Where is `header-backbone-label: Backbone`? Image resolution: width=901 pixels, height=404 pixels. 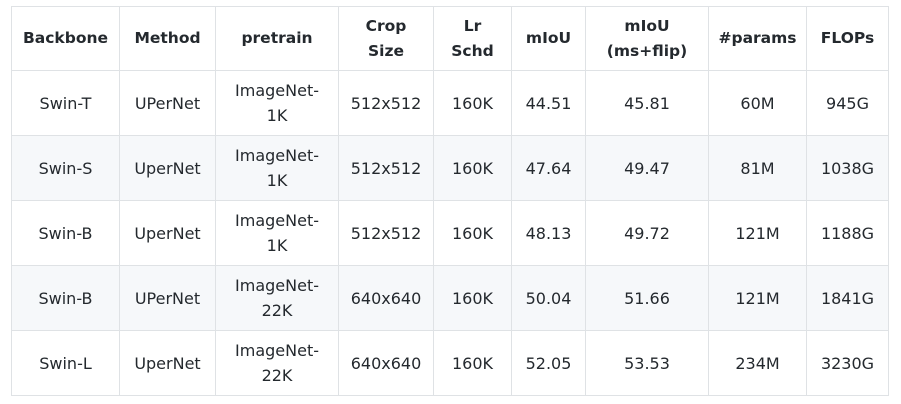
header-backbone-label: Backbone is located at coordinates (65, 38).